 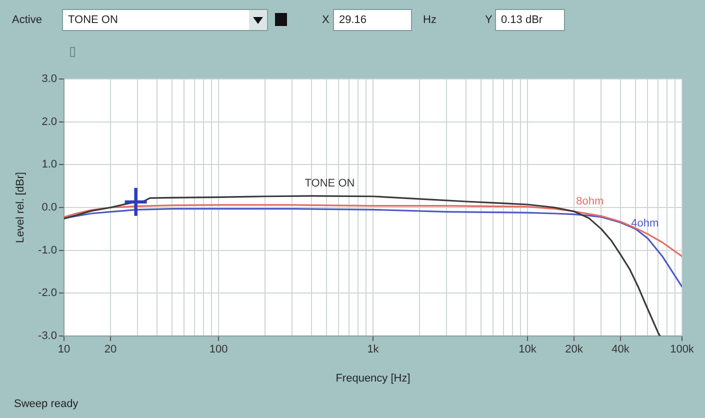 I want to click on series-label: 8ohm, so click(x=590, y=202).